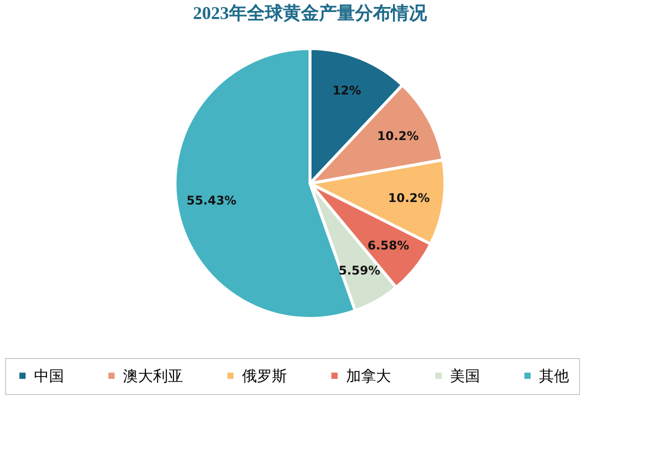 Image resolution: width=658 pixels, height=456 pixels. Describe the element at coordinates (465, 376) in the screenshot. I see `legend-label: 美国` at that location.